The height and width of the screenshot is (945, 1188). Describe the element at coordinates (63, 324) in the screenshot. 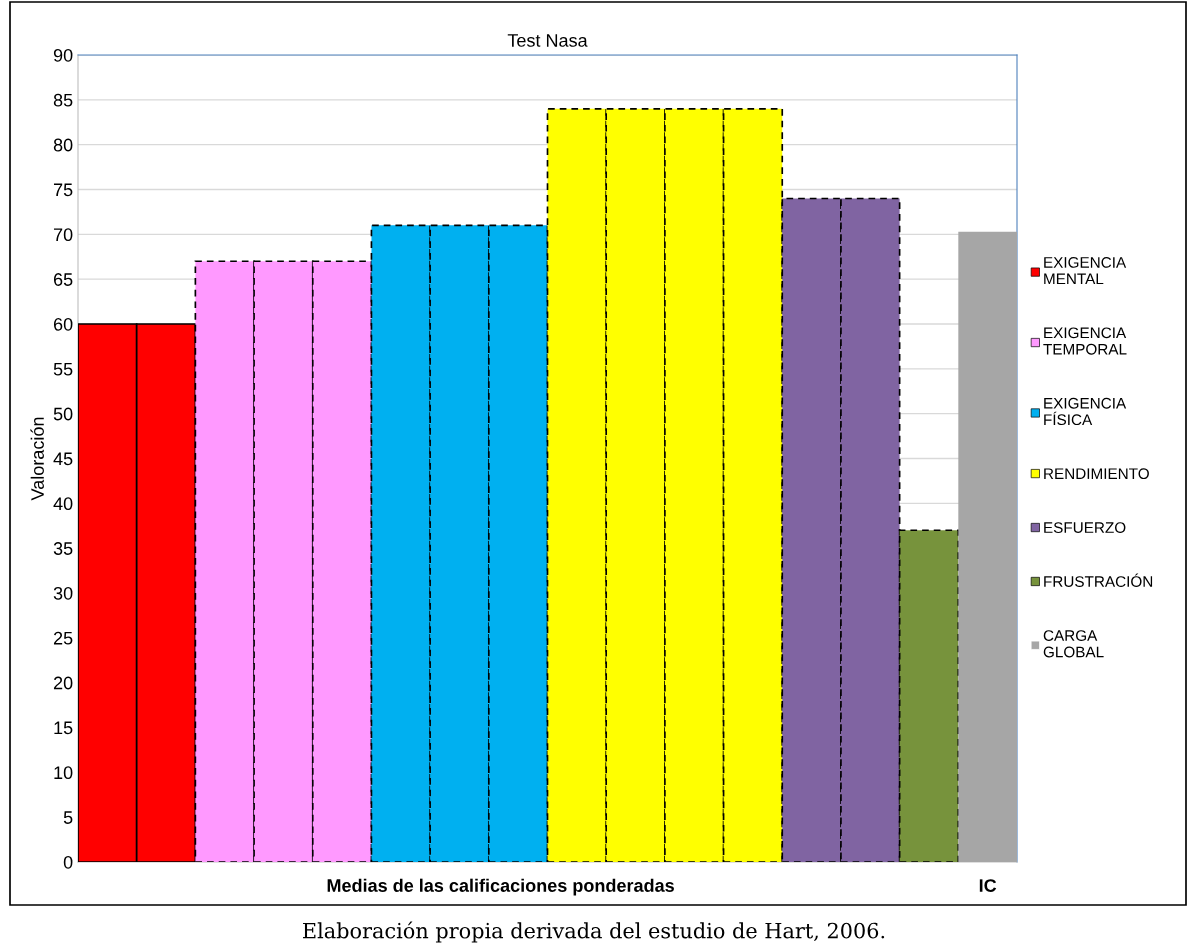

I see `y-tick-label: 60` at that location.